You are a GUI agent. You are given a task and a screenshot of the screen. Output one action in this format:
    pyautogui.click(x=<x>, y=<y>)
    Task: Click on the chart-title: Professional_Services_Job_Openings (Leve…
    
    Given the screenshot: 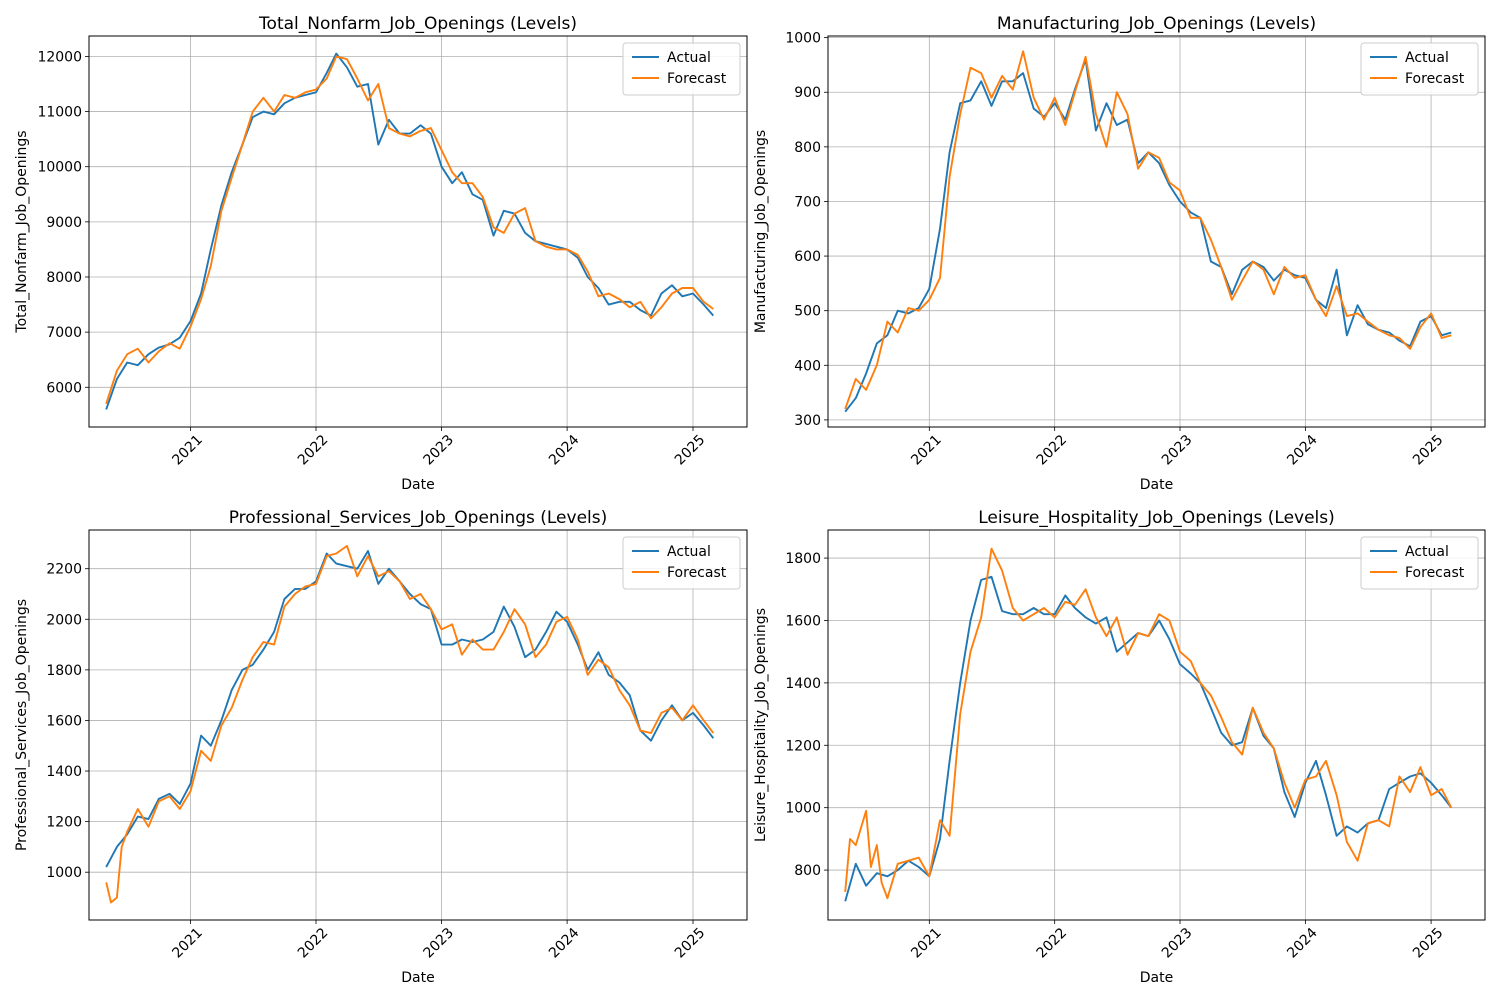 What is the action you would take?
    pyautogui.click(x=418, y=518)
    